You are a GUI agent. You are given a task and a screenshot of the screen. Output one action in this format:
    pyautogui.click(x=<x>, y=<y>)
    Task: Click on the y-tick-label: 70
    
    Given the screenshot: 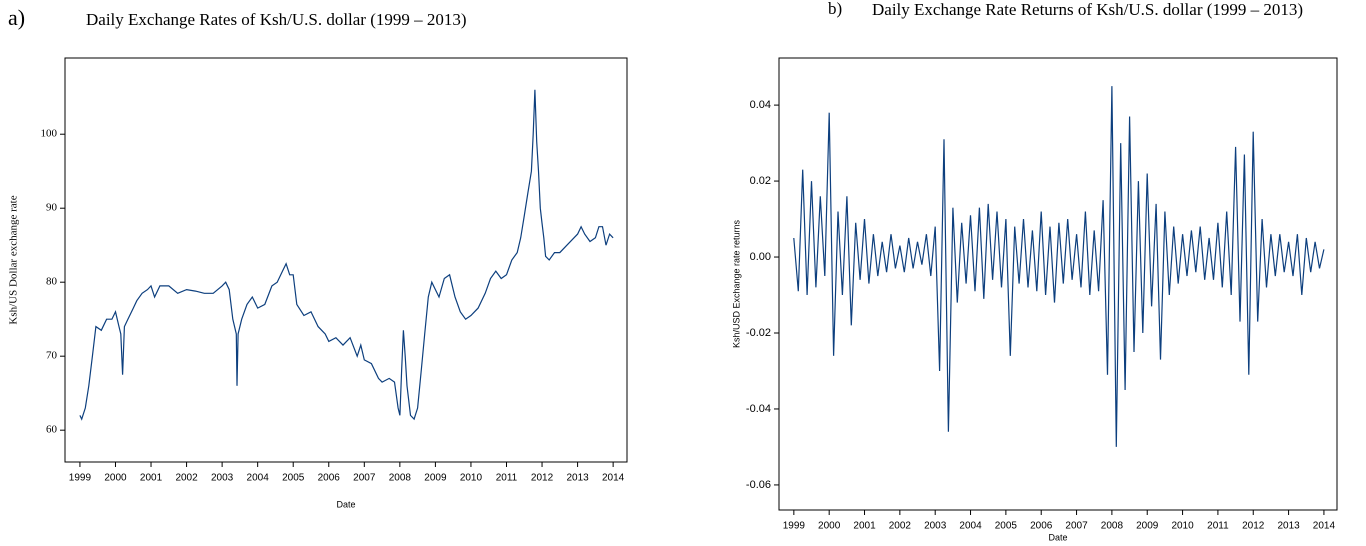 What is the action you would take?
    pyautogui.click(x=52, y=356)
    